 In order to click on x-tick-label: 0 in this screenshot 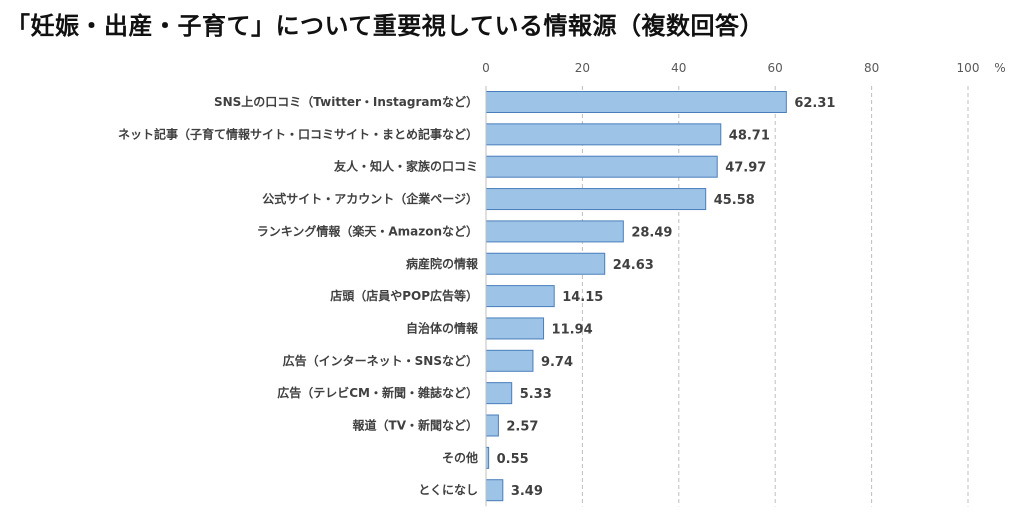, I will do `click(486, 68)`.